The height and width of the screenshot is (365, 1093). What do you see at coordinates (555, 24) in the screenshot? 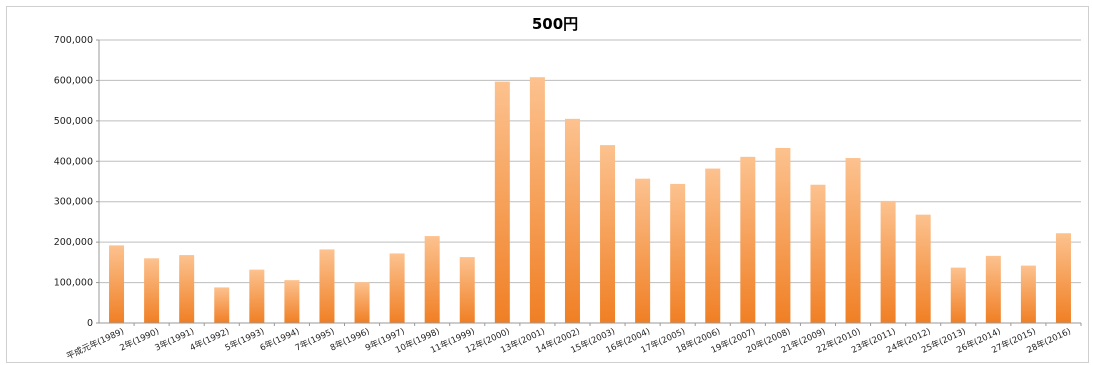
I see `chart-title: 500円` at bounding box center [555, 24].